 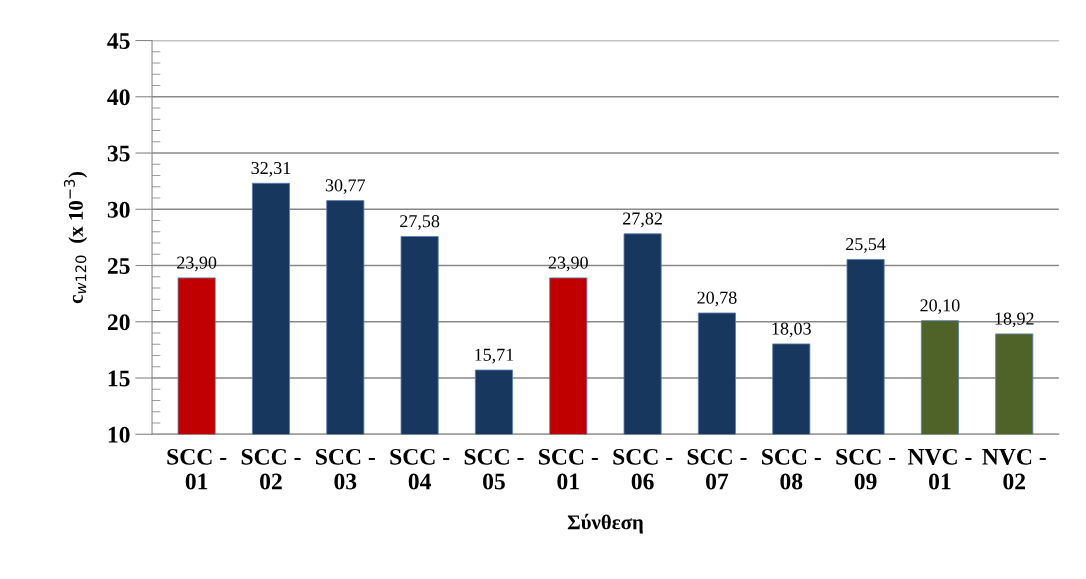 I want to click on x-axis-title: Σύνθεση, so click(x=605, y=523).